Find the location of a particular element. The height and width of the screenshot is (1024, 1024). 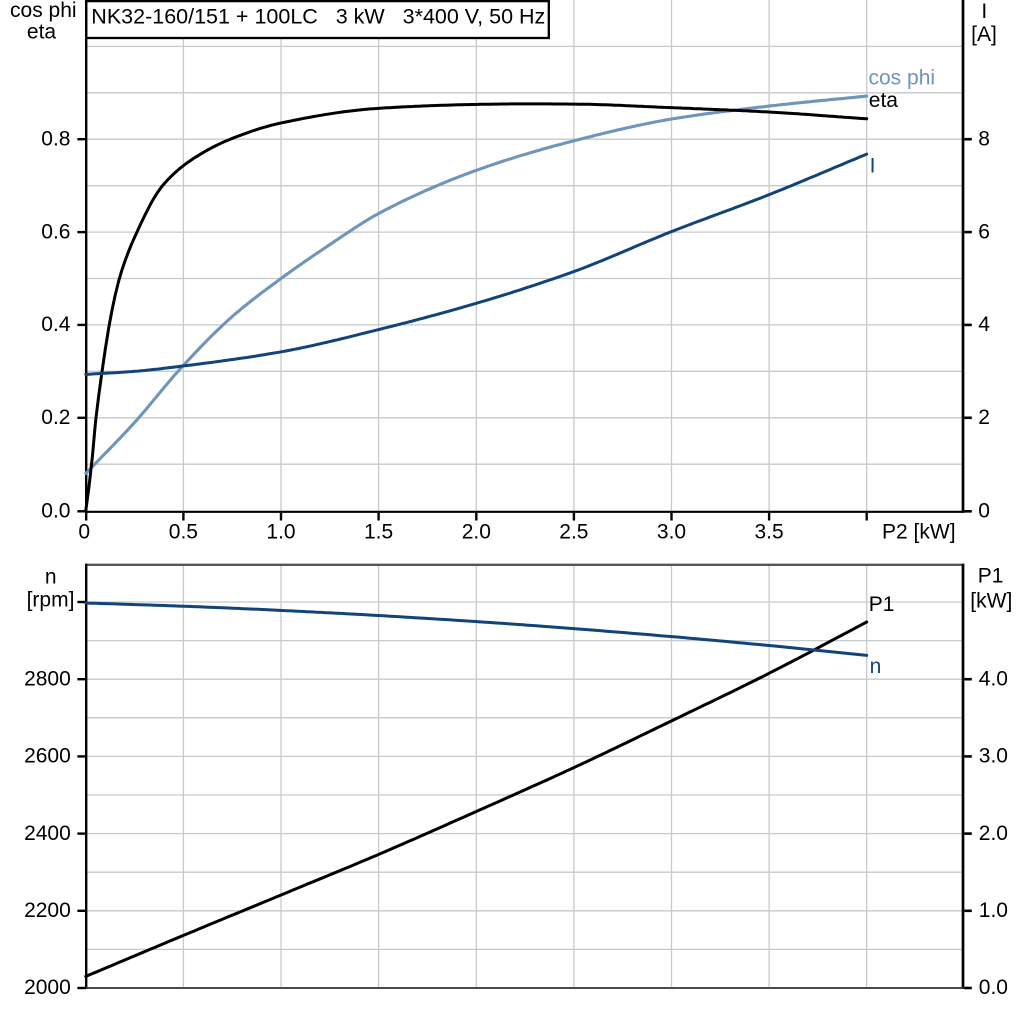

svg-text: 2.5 is located at coordinates (573, 532).